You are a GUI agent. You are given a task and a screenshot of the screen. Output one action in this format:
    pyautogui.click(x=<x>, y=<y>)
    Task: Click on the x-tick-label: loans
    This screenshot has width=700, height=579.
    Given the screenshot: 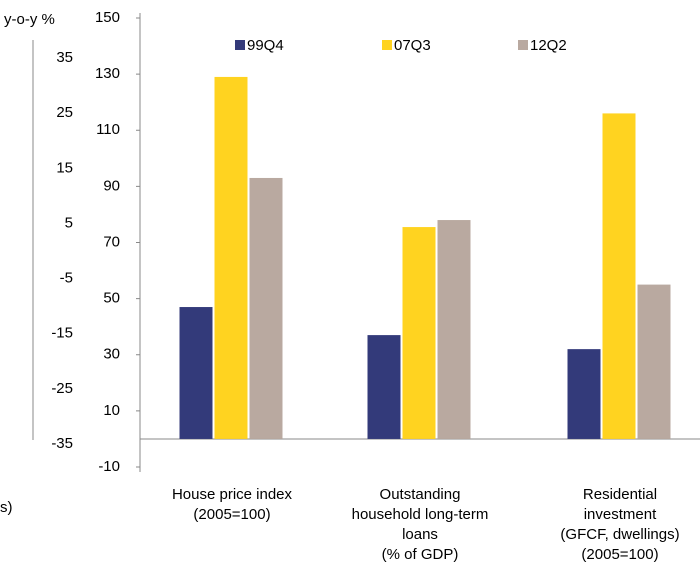 What is the action you would take?
    pyautogui.click(x=420, y=534)
    